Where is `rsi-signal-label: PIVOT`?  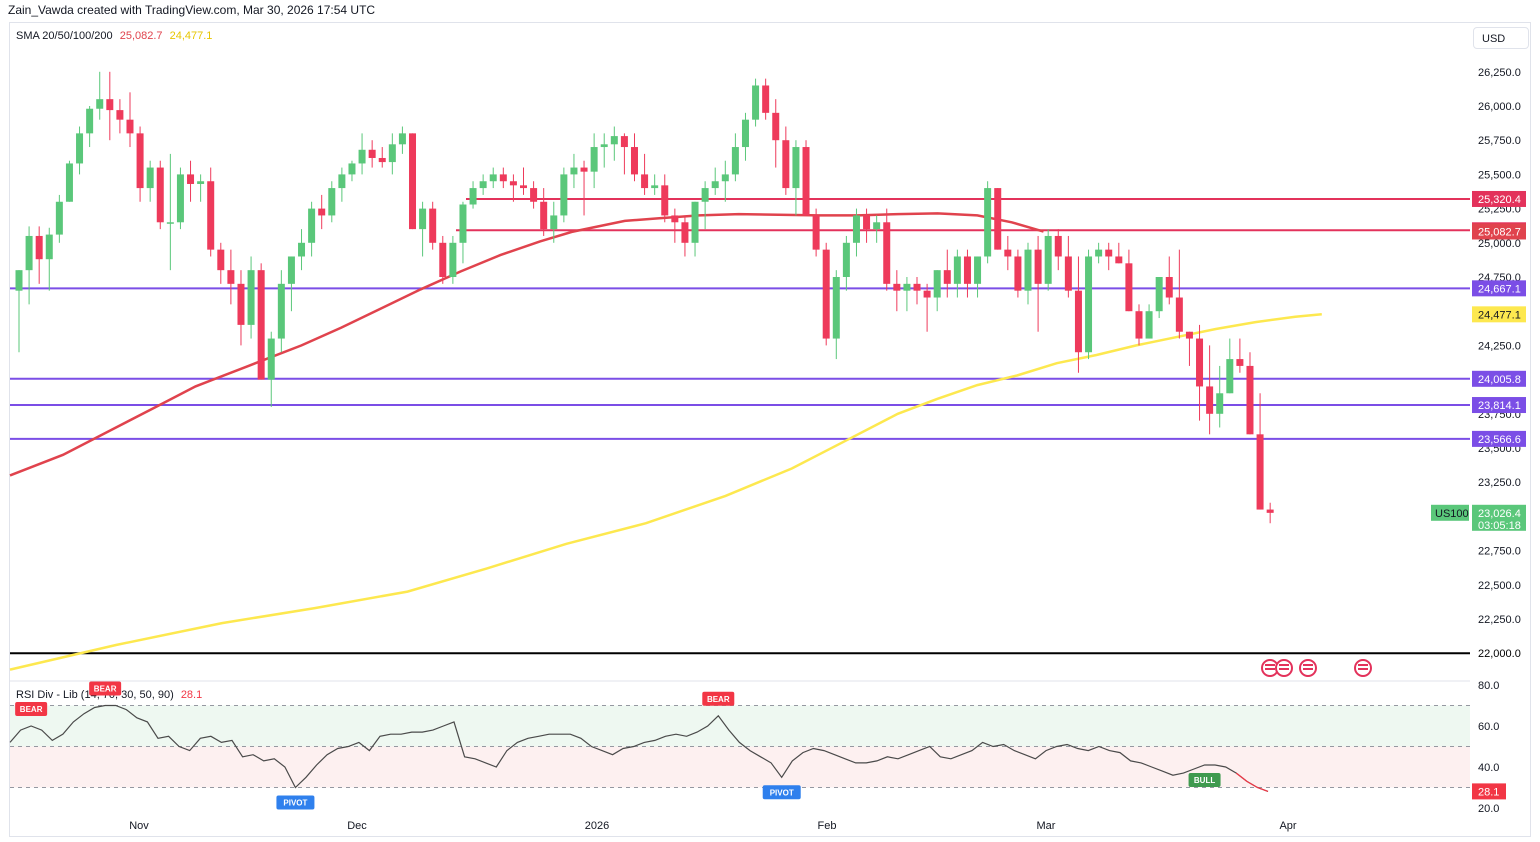
rsi-signal-label: PIVOT is located at coordinates (782, 792).